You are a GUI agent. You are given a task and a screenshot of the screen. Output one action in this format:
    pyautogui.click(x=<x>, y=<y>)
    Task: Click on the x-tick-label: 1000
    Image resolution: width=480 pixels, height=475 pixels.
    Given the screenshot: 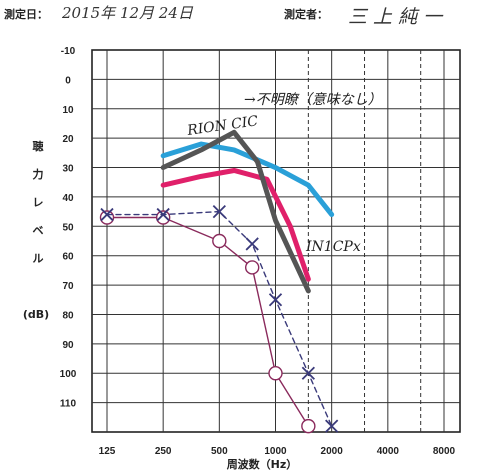 What is the action you would take?
    pyautogui.click(x=275, y=451)
    